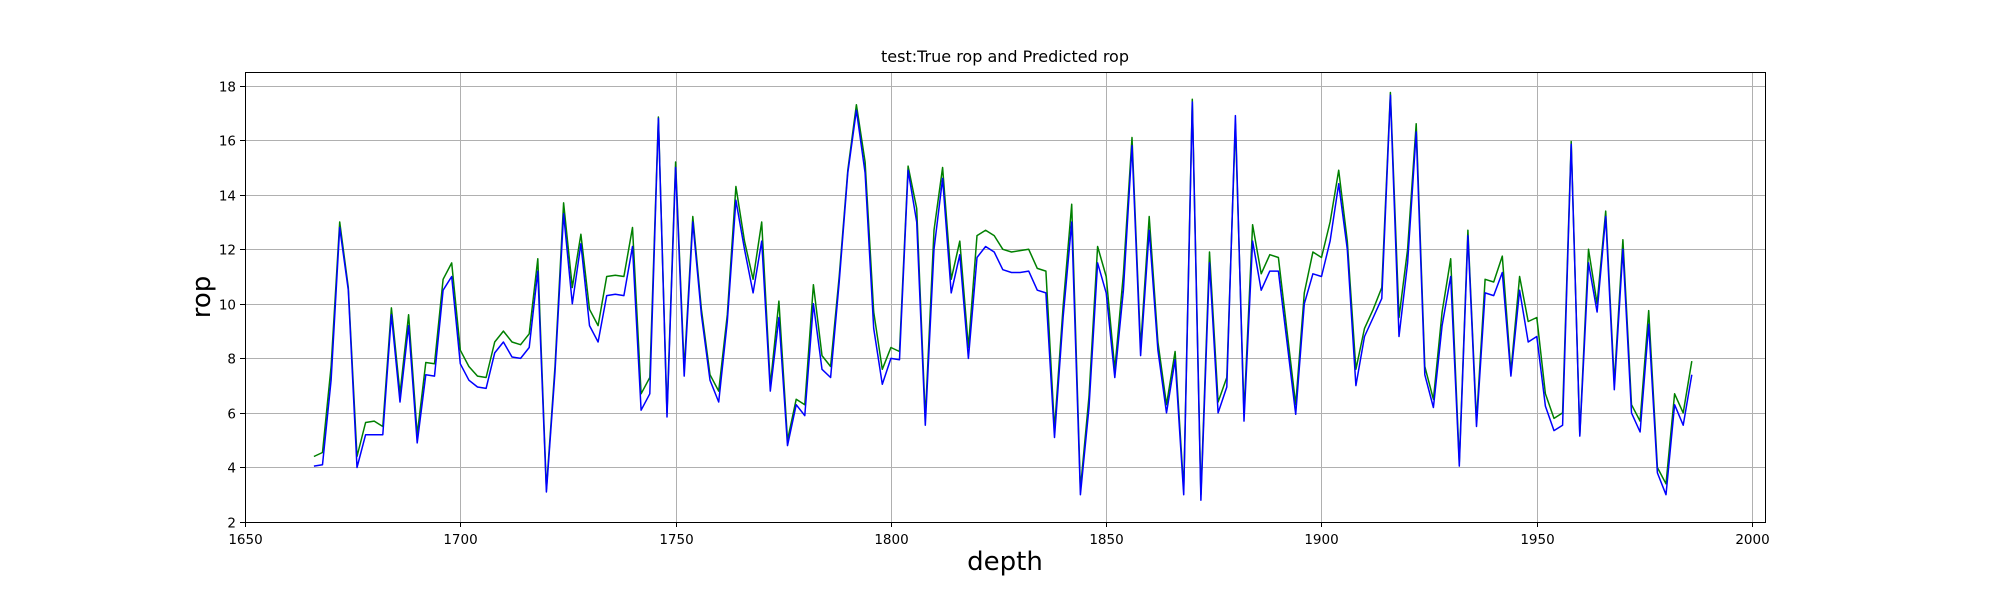  What do you see at coordinates (460, 540) in the screenshot?
I see `x-tick-label: 1700` at bounding box center [460, 540].